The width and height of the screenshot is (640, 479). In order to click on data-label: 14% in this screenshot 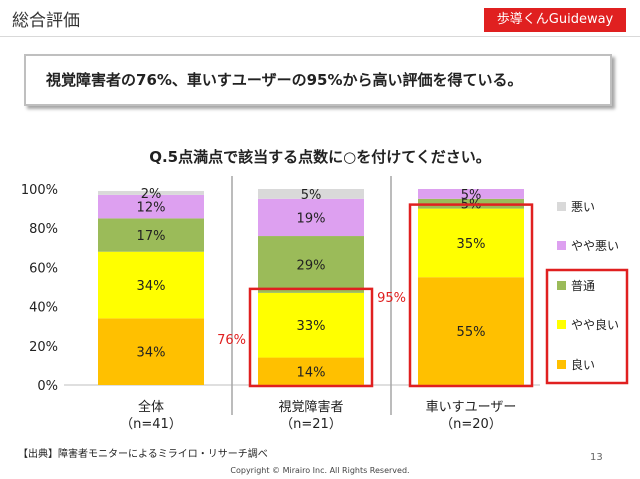, I will do `click(311, 372)`.